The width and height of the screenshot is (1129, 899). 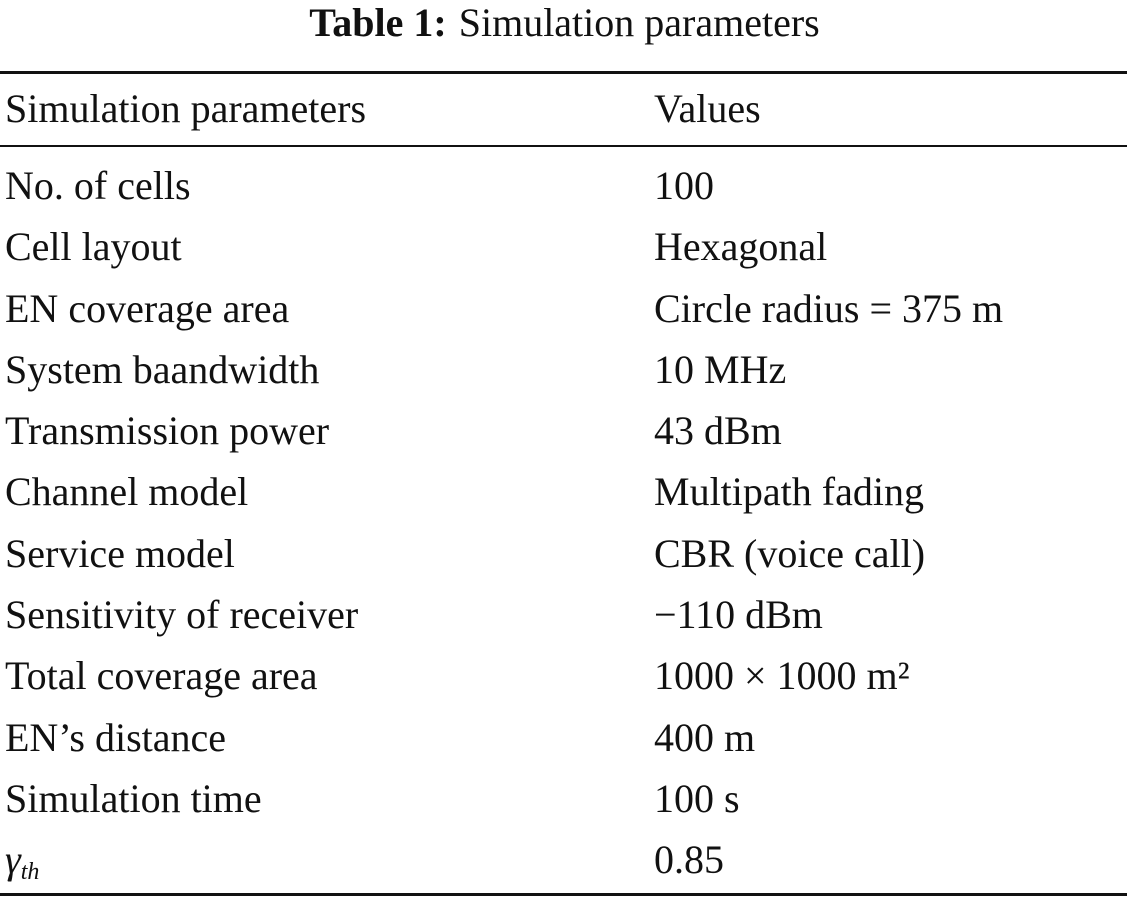 I want to click on parameter-cell: Transmission power, so click(x=167, y=431).